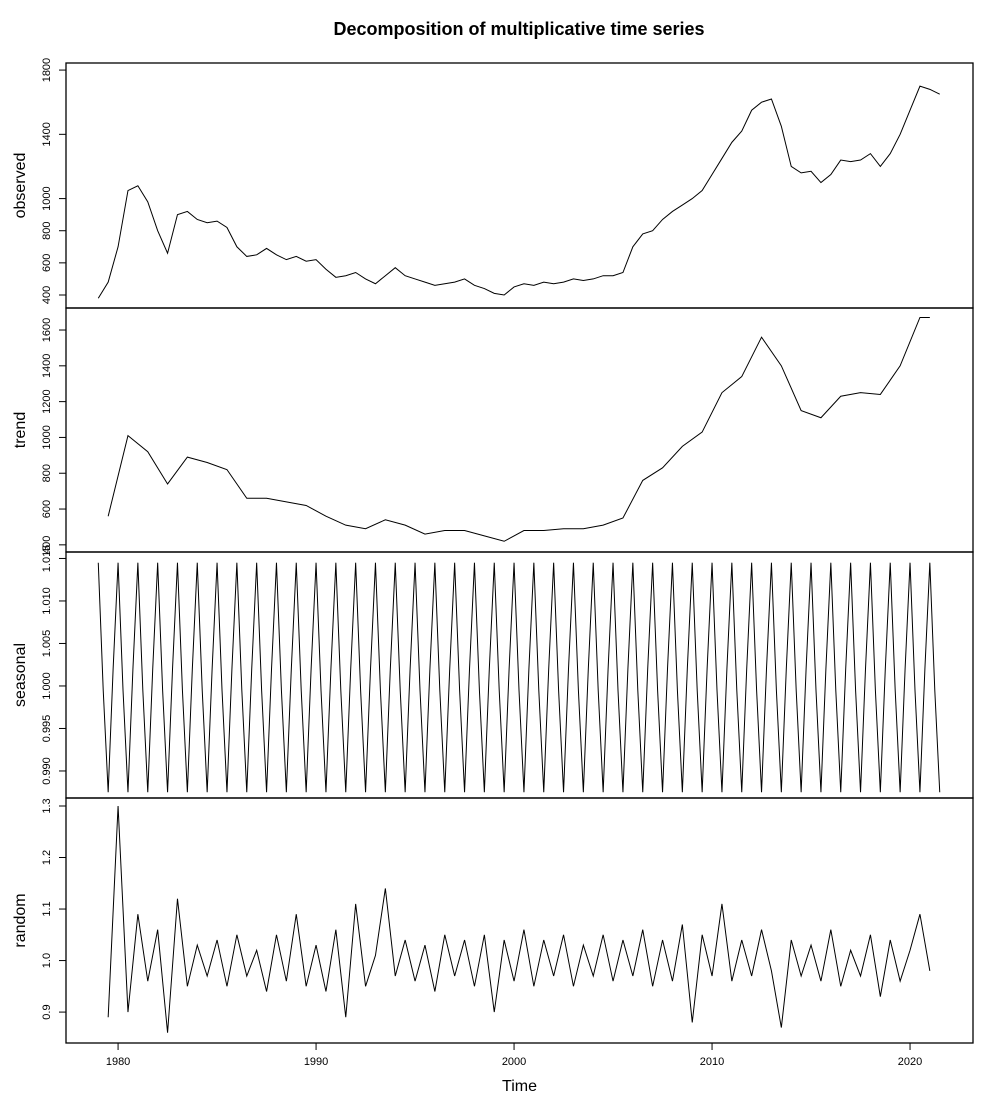 Image resolution: width=1000 pixels, height=1119 pixels. Describe the element at coordinates (47, 960) in the screenshot. I see `y-tick-label: 1.0` at that location.